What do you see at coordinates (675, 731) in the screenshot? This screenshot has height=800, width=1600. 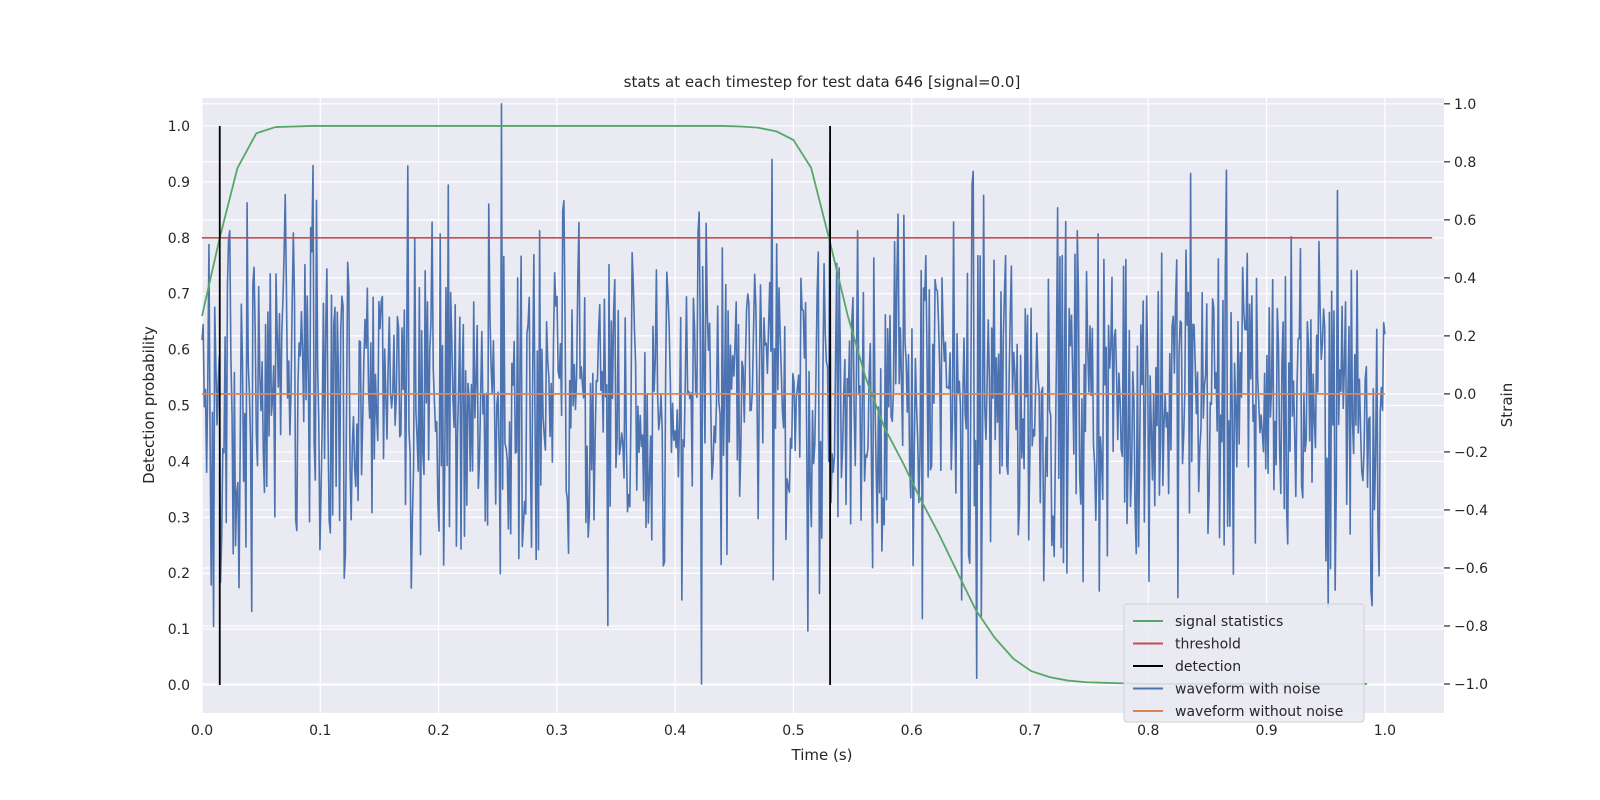 I see `x-tick-label: 0.4` at bounding box center [675, 731].